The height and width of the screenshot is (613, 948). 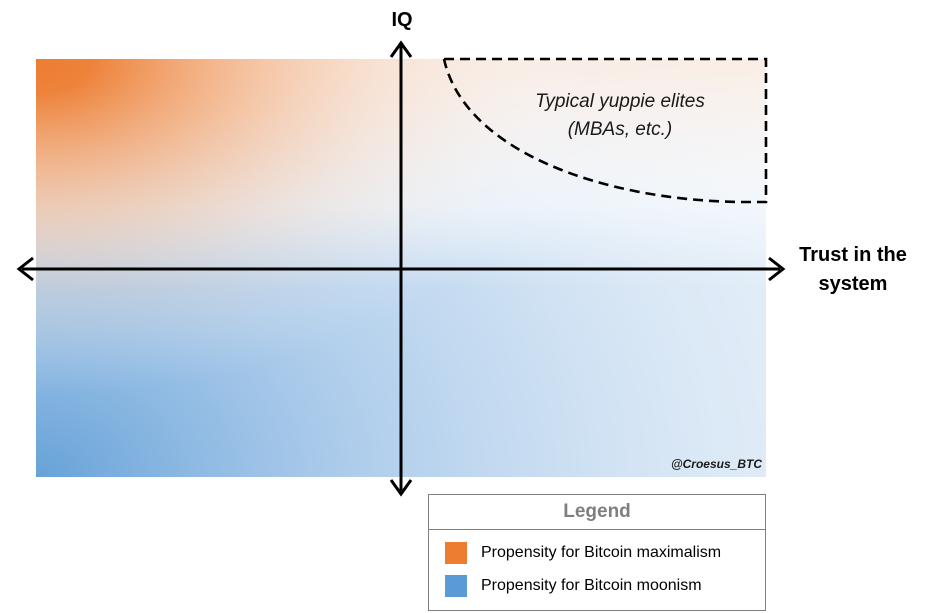 I want to click on x-axis-label-line2: system, so click(x=853, y=284).